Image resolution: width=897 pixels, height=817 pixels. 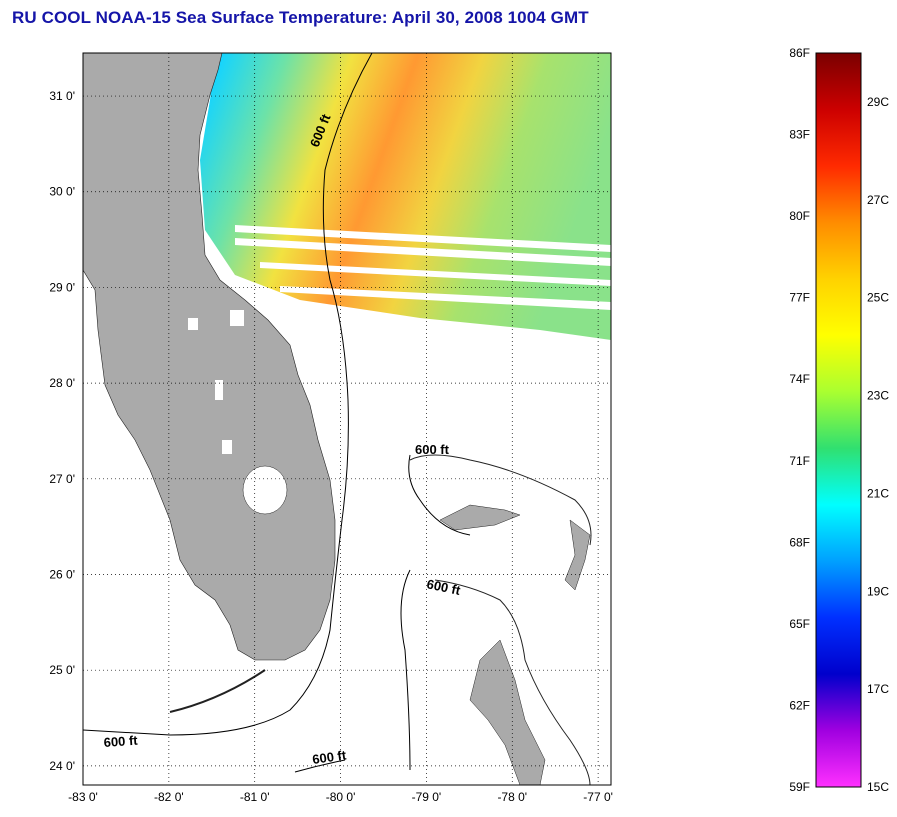 I want to click on latitude-label: 25 0', so click(x=62, y=670).